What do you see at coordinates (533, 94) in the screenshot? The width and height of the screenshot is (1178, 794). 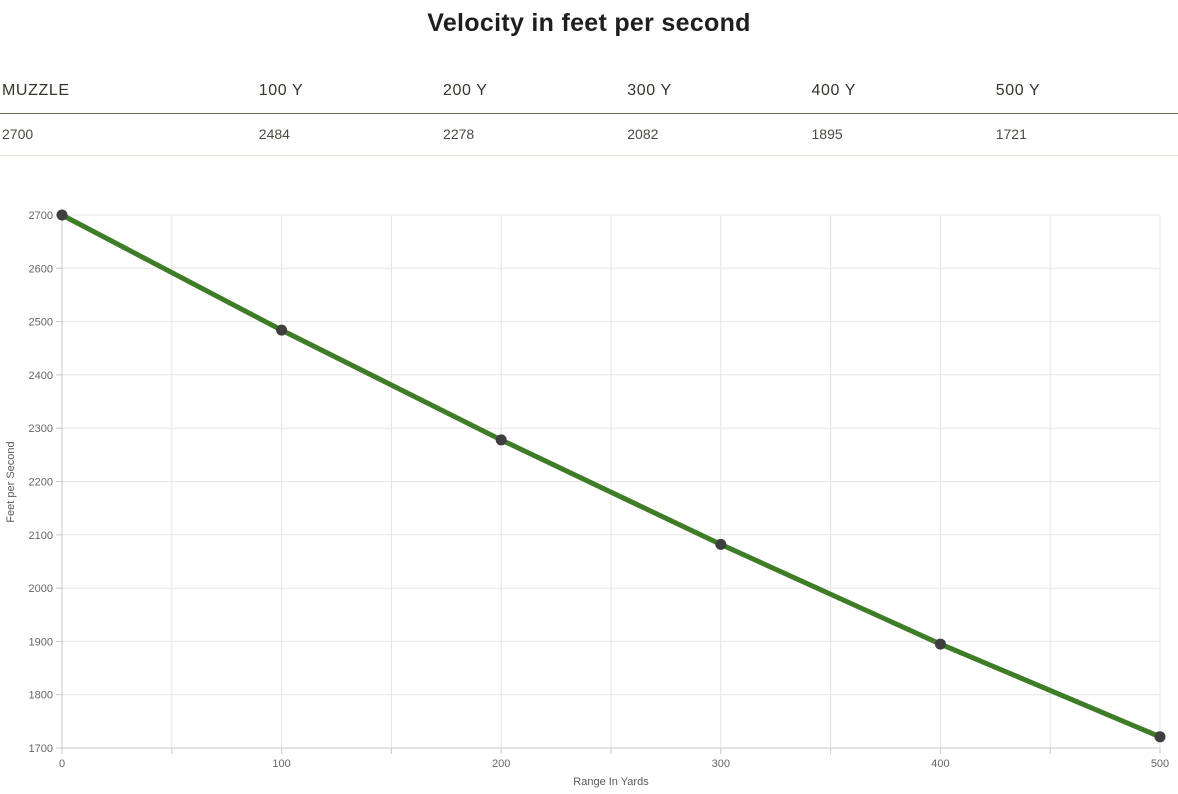 I see `table-header-cell-200y: 200 Y` at bounding box center [533, 94].